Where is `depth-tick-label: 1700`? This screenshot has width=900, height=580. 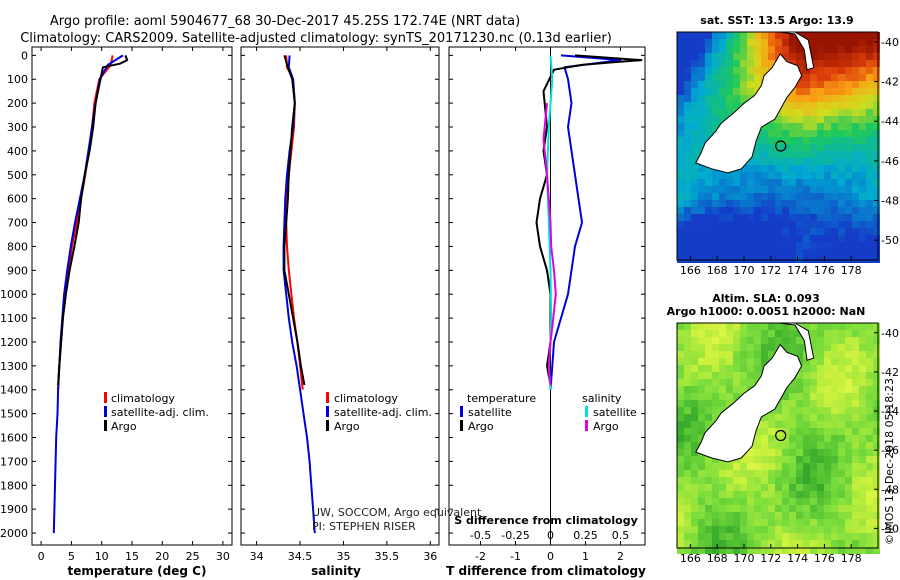
depth-tick-label: 1700 is located at coordinates (14, 461).